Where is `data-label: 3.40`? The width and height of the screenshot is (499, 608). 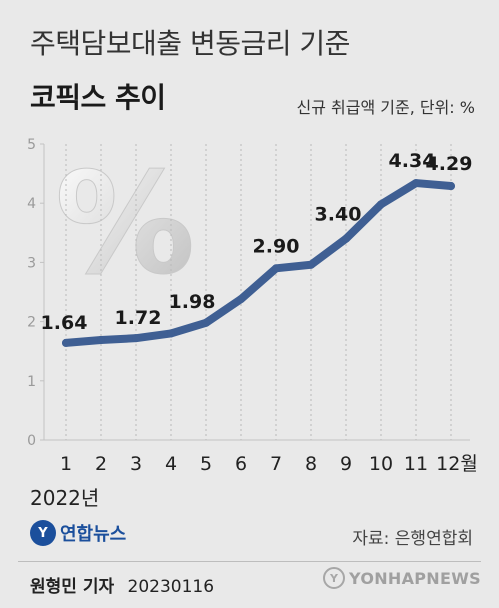 data-label: 3.40 is located at coordinates (338, 215).